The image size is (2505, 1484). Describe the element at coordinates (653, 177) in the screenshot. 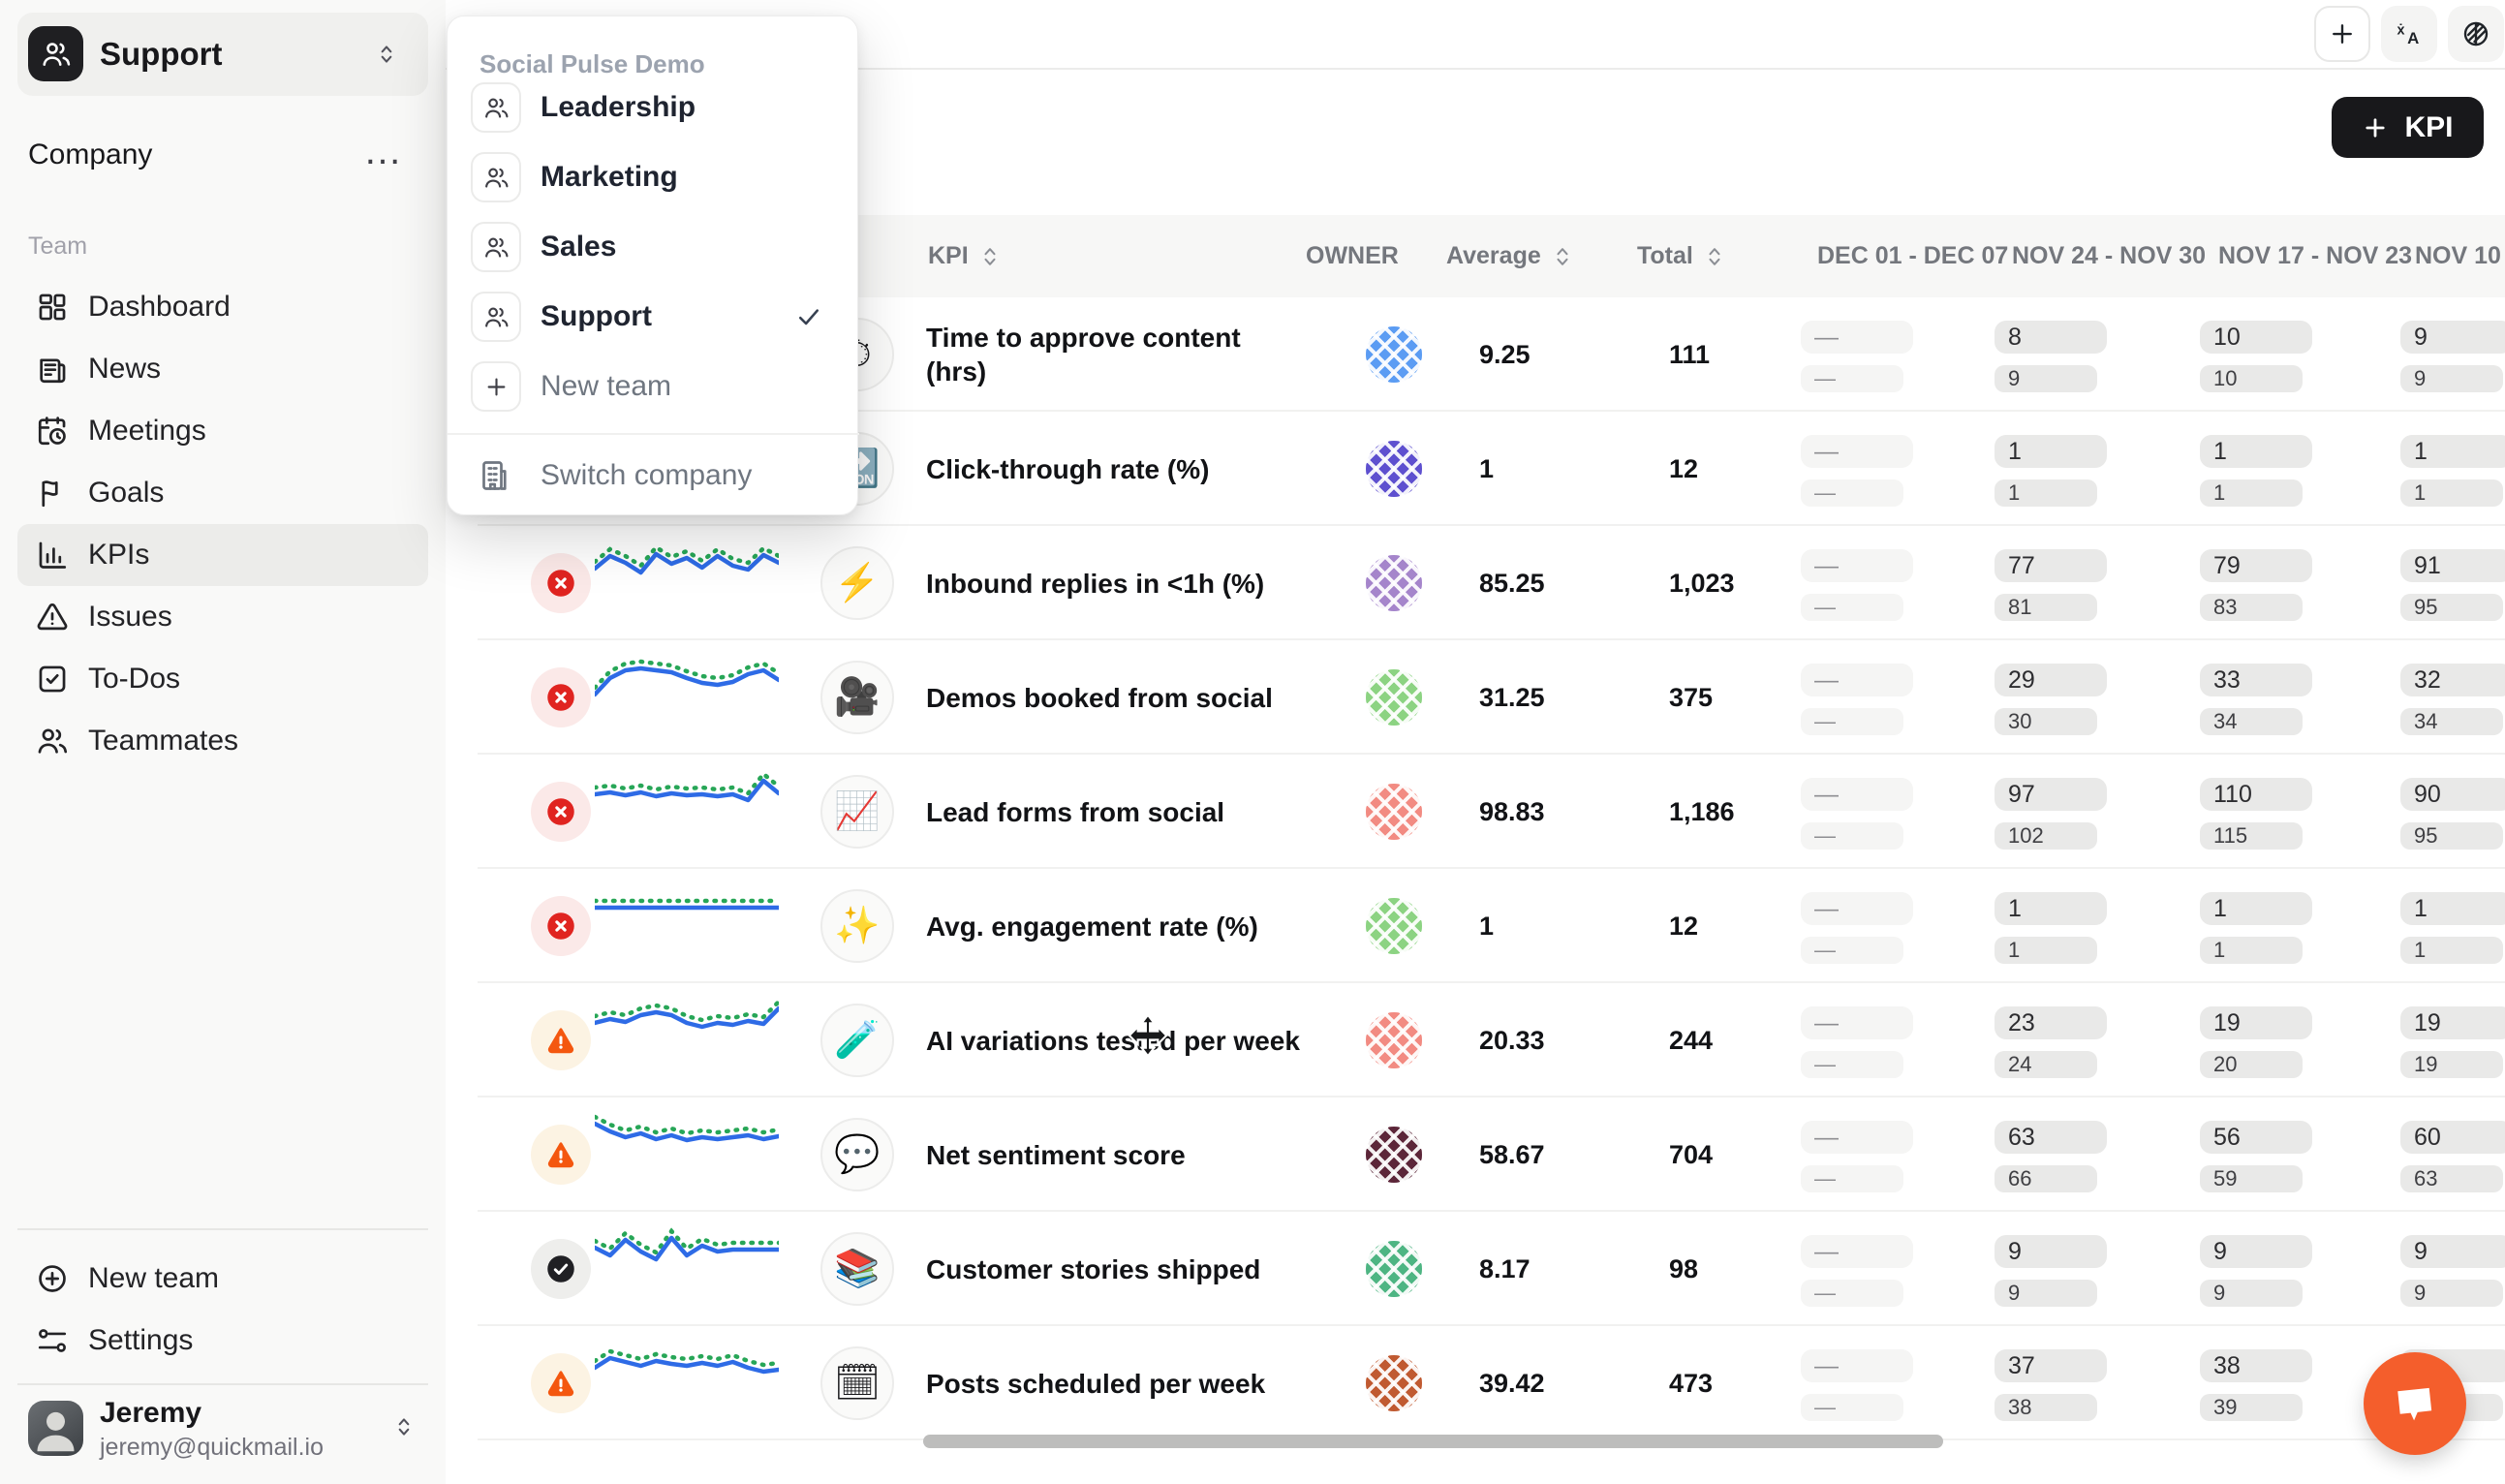

I see `team-menu-item-marketing: Marketing` at that location.